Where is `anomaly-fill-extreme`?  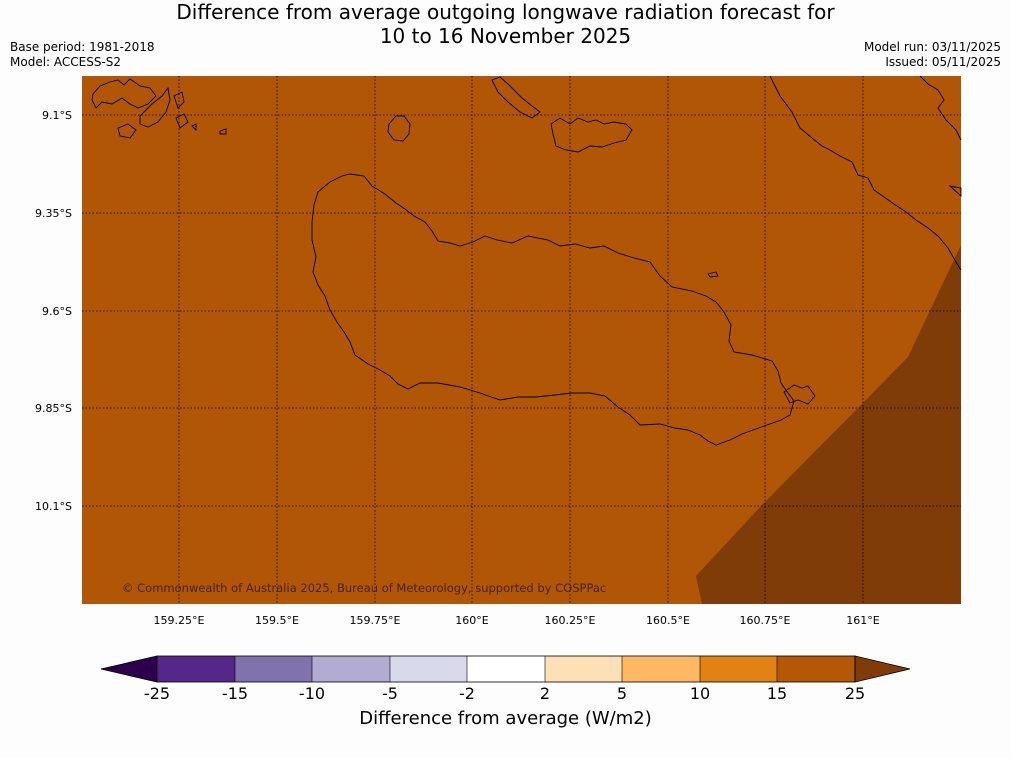
anomaly-fill-extreme is located at coordinates (828, 424).